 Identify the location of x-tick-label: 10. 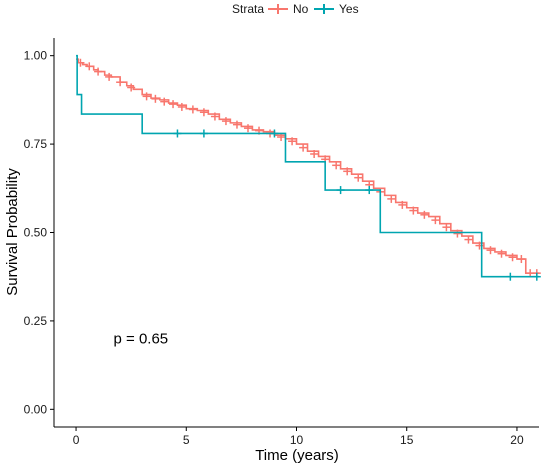
(297, 440).